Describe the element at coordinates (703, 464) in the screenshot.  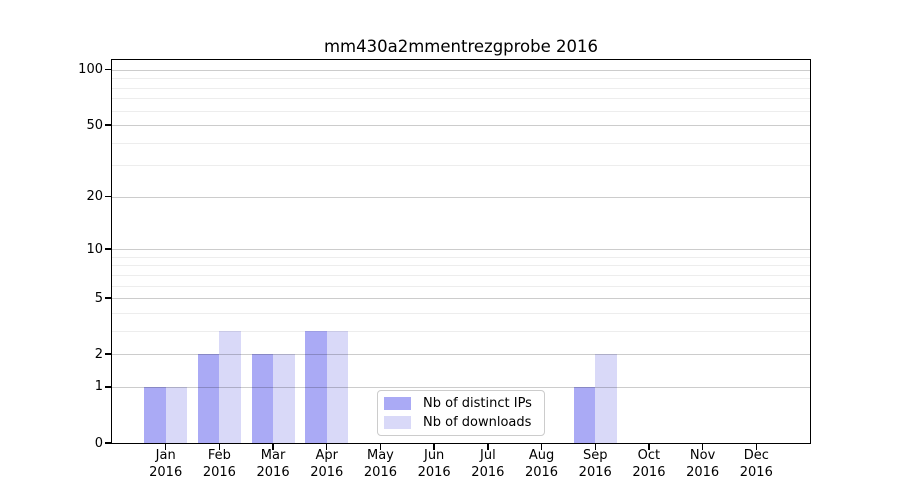
I see `x-tick-label: Nov 2016` at that location.